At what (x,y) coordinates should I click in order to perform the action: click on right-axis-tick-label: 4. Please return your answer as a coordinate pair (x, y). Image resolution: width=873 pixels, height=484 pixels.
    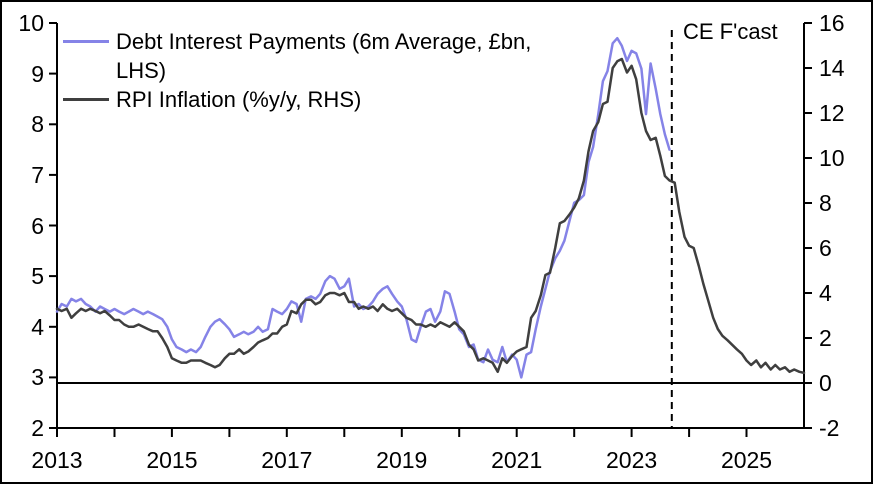
    Looking at the image, I should click on (825, 293).